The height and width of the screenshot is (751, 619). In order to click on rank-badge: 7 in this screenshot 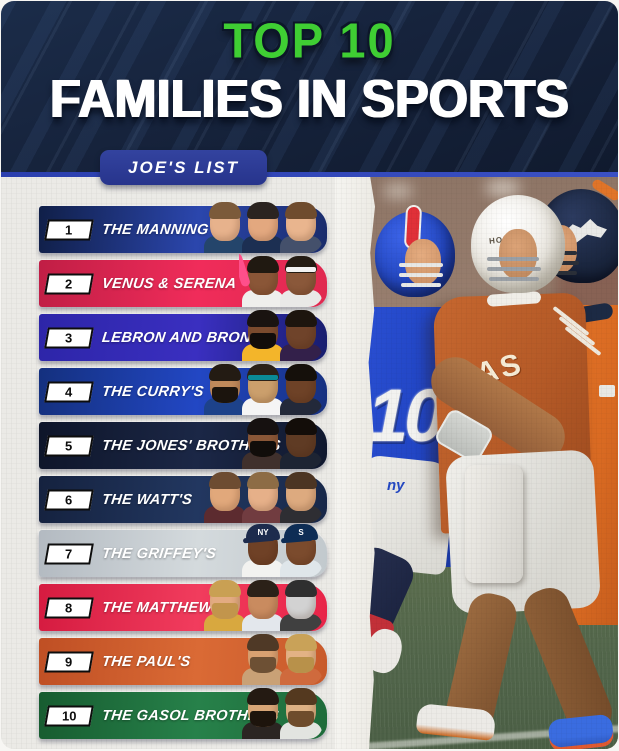, I will do `click(69, 553)`.